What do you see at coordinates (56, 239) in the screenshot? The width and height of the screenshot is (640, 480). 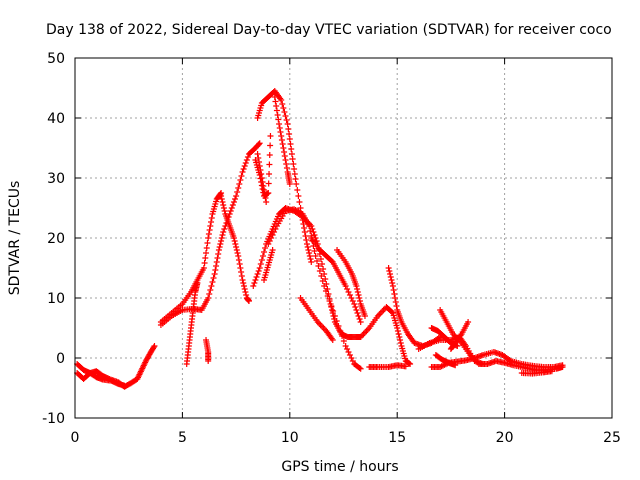 I see `y-tick-label: 20` at bounding box center [56, 239].